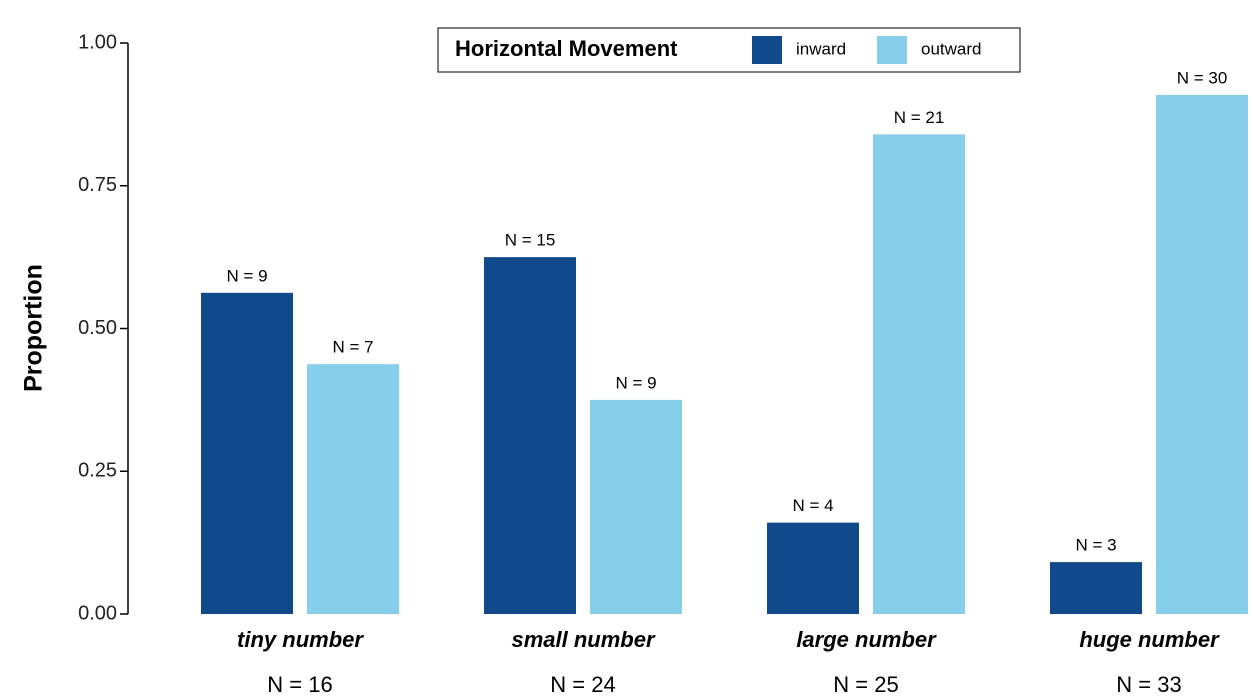 This screenshot has width=1253, height=698. Describe the element at coordinates (1149, 639) in the screenshot. I see `x-tick-label: huge number` at that location.